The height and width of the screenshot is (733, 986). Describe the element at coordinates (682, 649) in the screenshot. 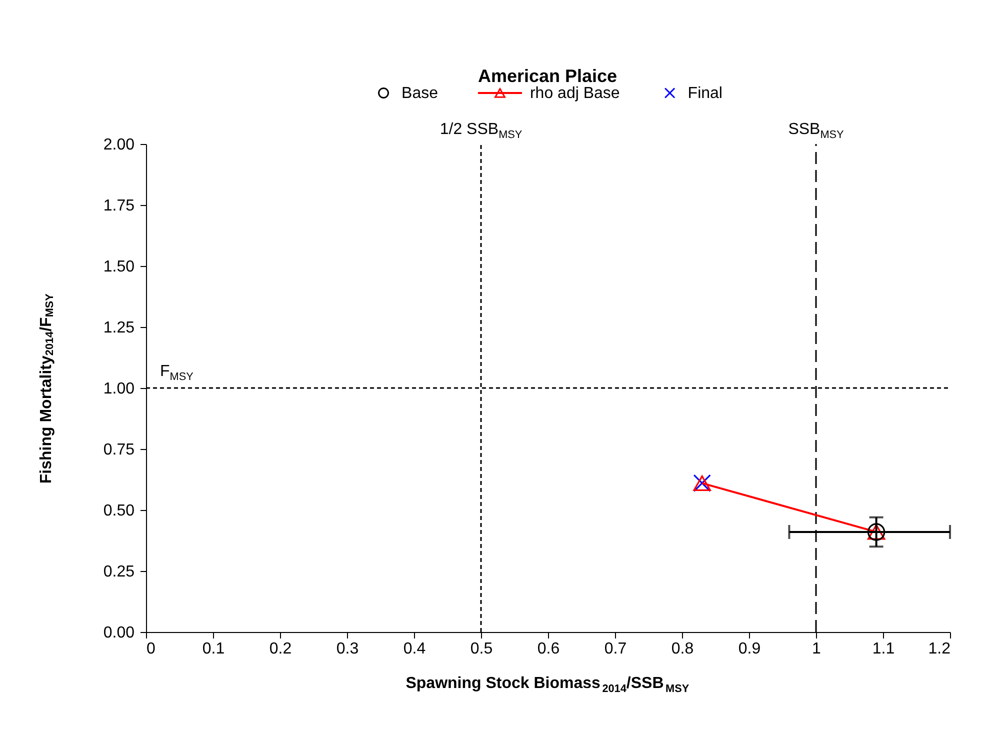

I see `x-tick-label: 0.8` at that location.